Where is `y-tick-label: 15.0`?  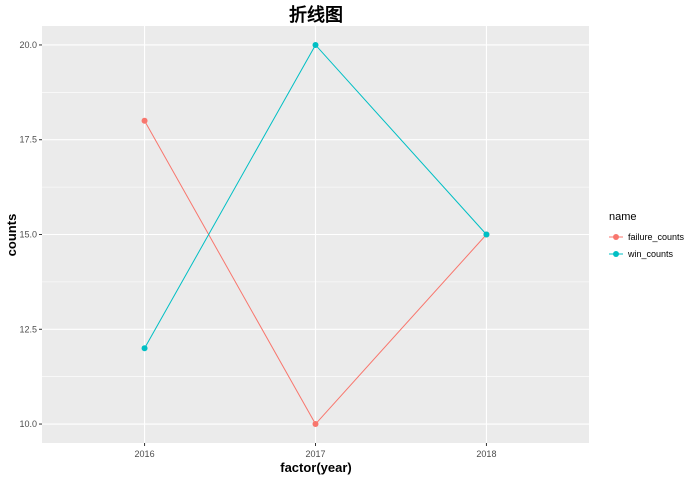
y-tick-label: 15.0 is located at coordinates (28, 235).